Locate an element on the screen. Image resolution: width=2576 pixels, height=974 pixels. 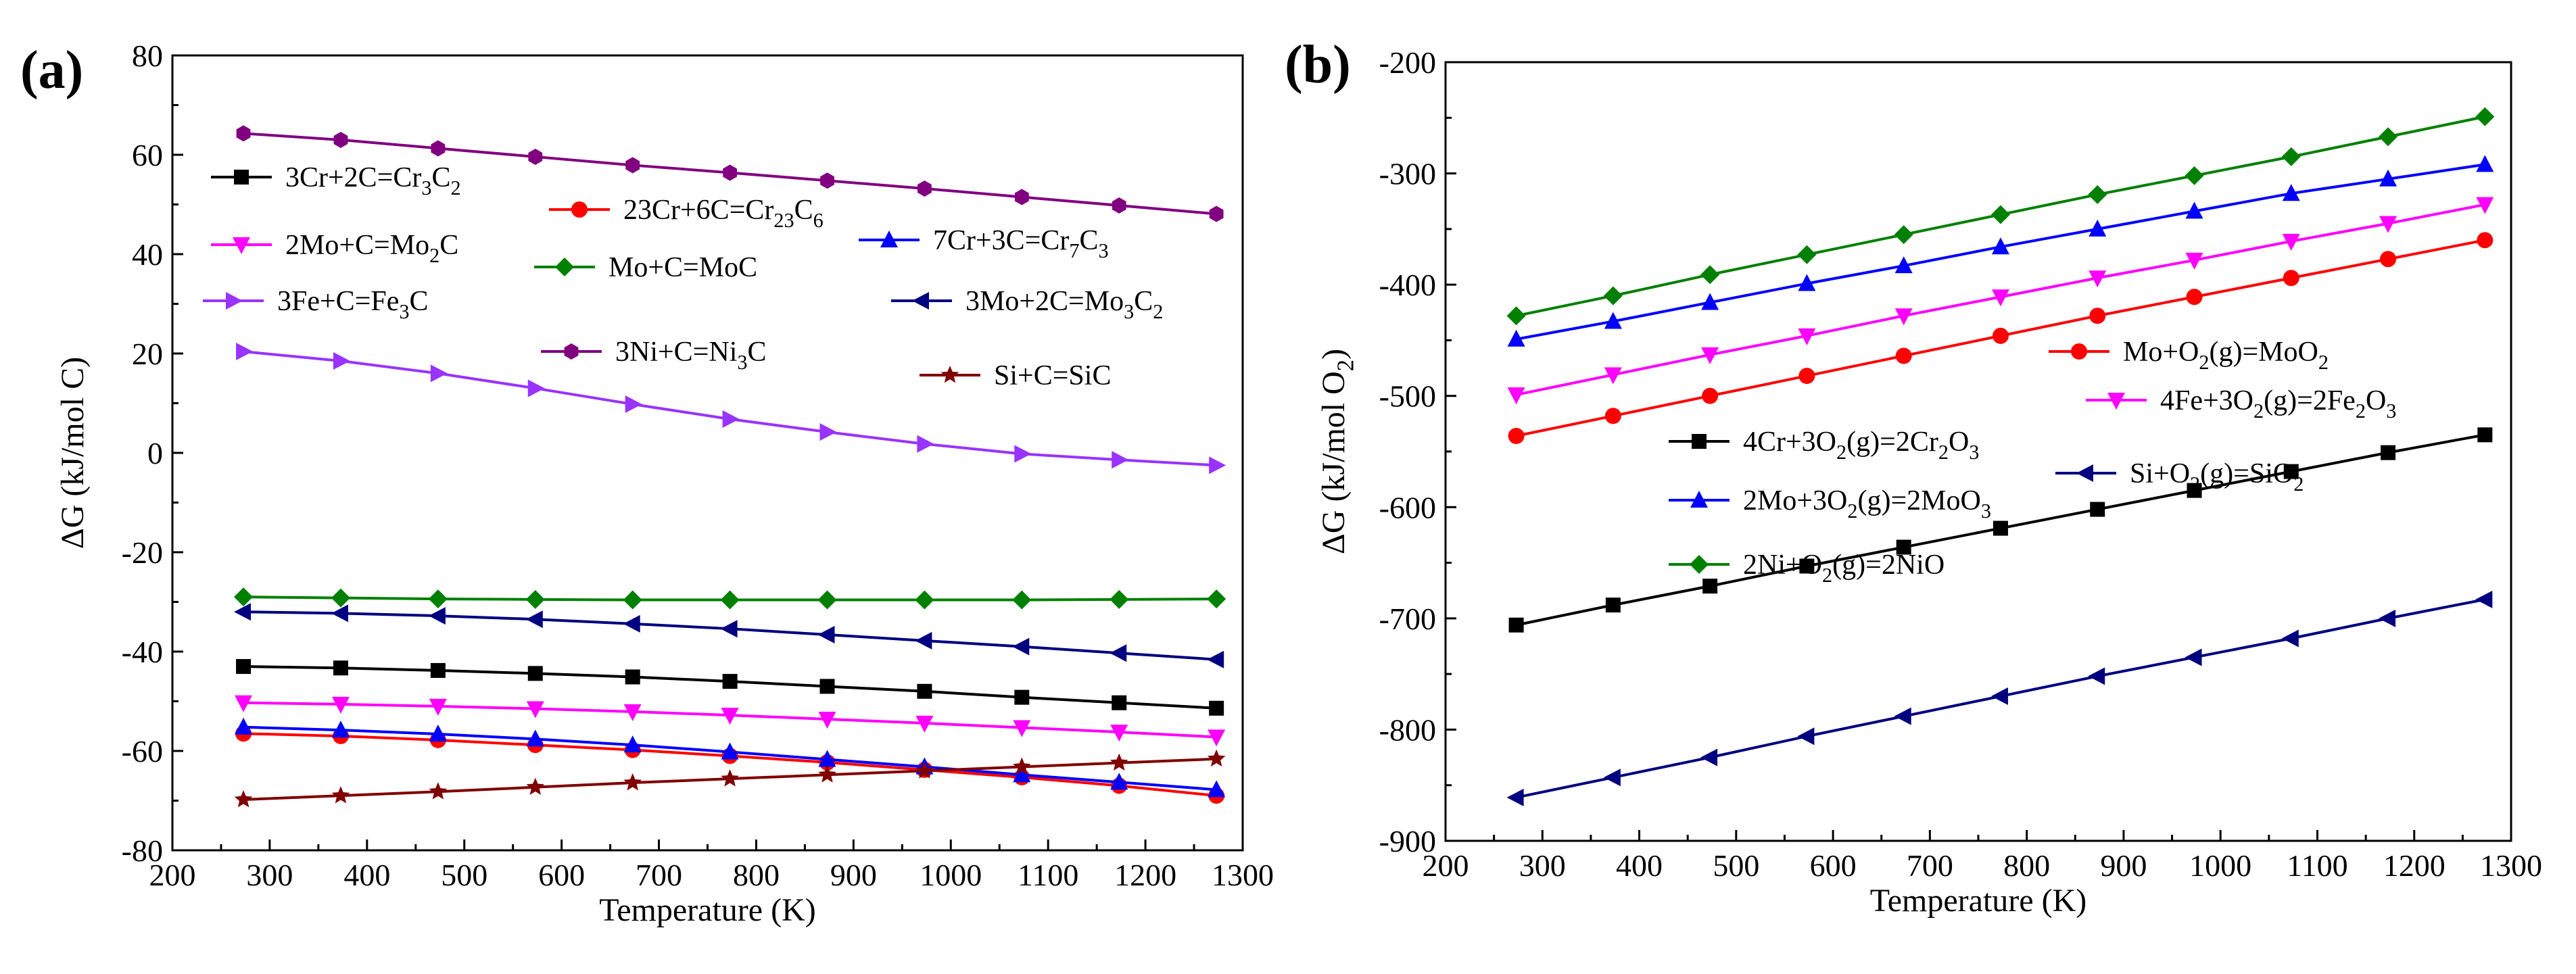
x-tick-label-b-300: 300 is located at coordinates (1542, 865).